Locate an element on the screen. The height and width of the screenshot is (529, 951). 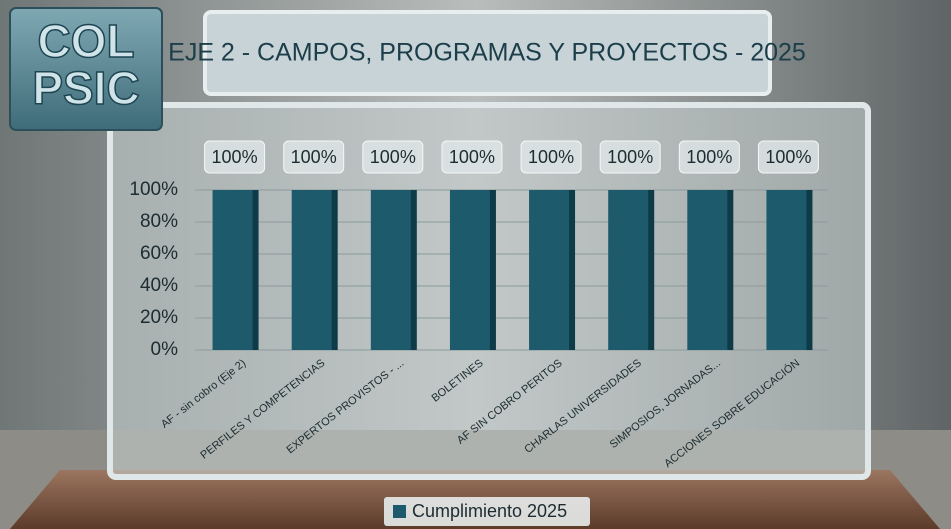
title-box is located at coordinates (487, 53).